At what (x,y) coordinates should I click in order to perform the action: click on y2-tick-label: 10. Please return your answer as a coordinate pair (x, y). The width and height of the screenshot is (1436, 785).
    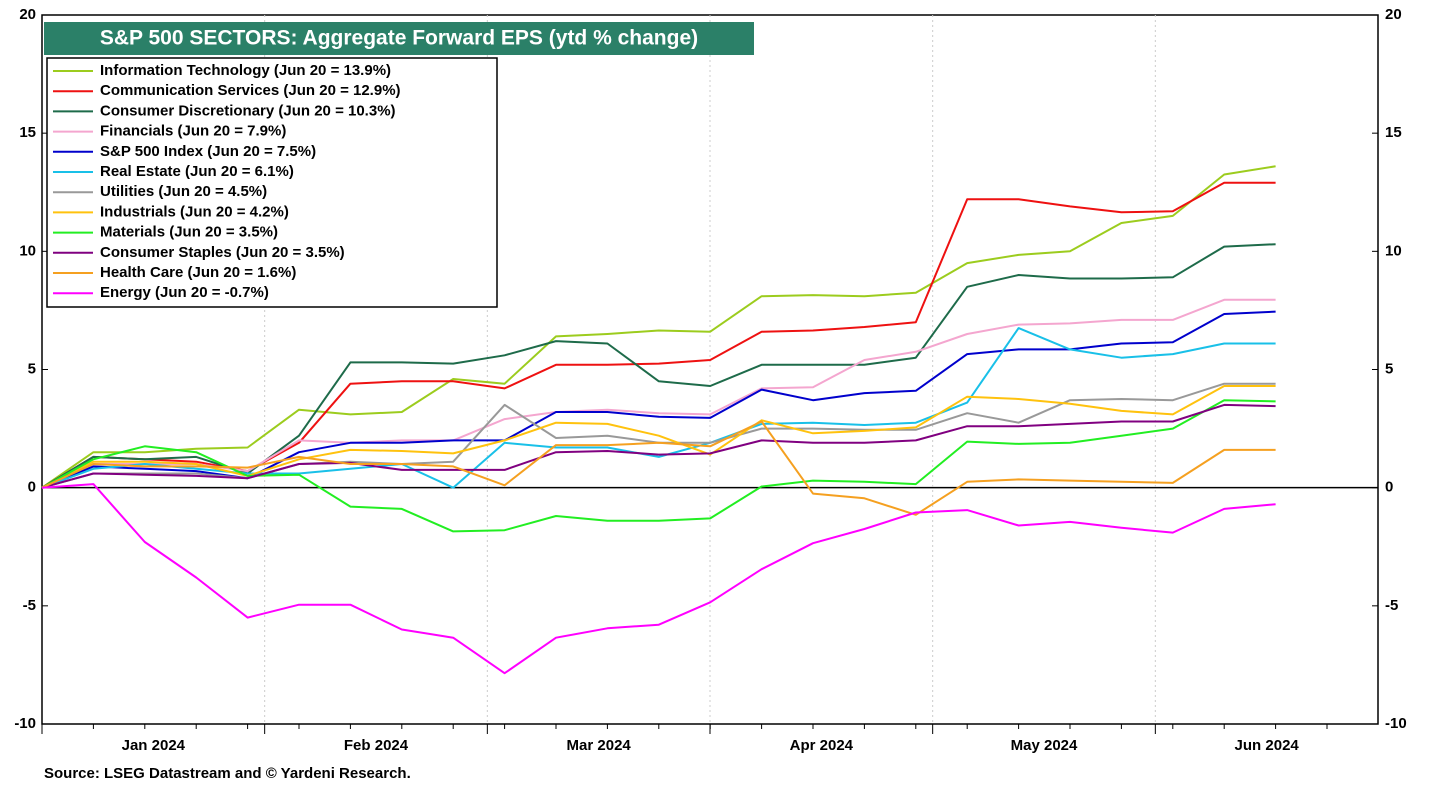
    Looking at the image, I should click on (1393, 250).